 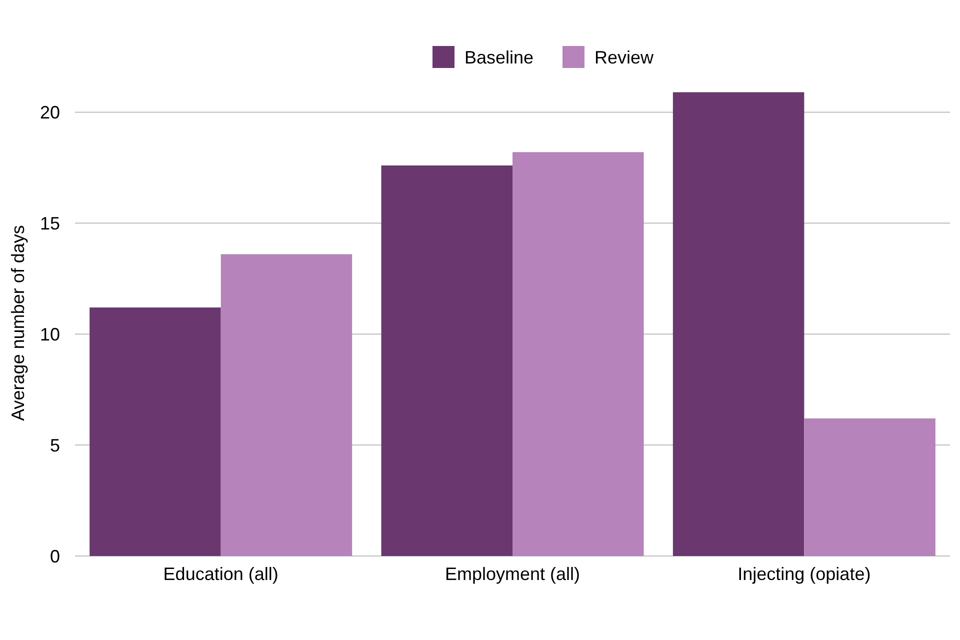 What do you see at coordinates (55, 556) in the screenshot?
I see `y-tick-label: 0` at bounding box center [55, 556].